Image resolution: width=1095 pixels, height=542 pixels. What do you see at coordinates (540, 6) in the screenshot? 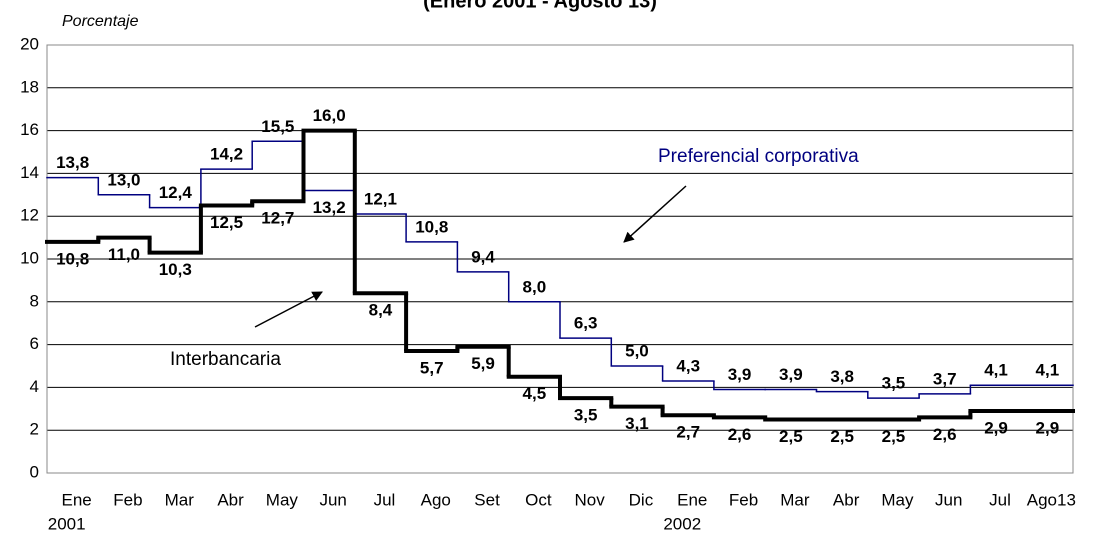
I see `chart-title: (Enero 2001 - Agosto 13)` at bounding box center [540, 6].